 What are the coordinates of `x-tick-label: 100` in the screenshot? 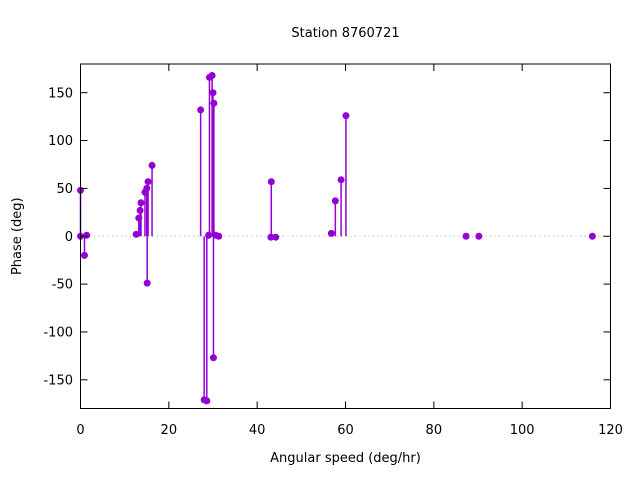 It's located at (522, 430).